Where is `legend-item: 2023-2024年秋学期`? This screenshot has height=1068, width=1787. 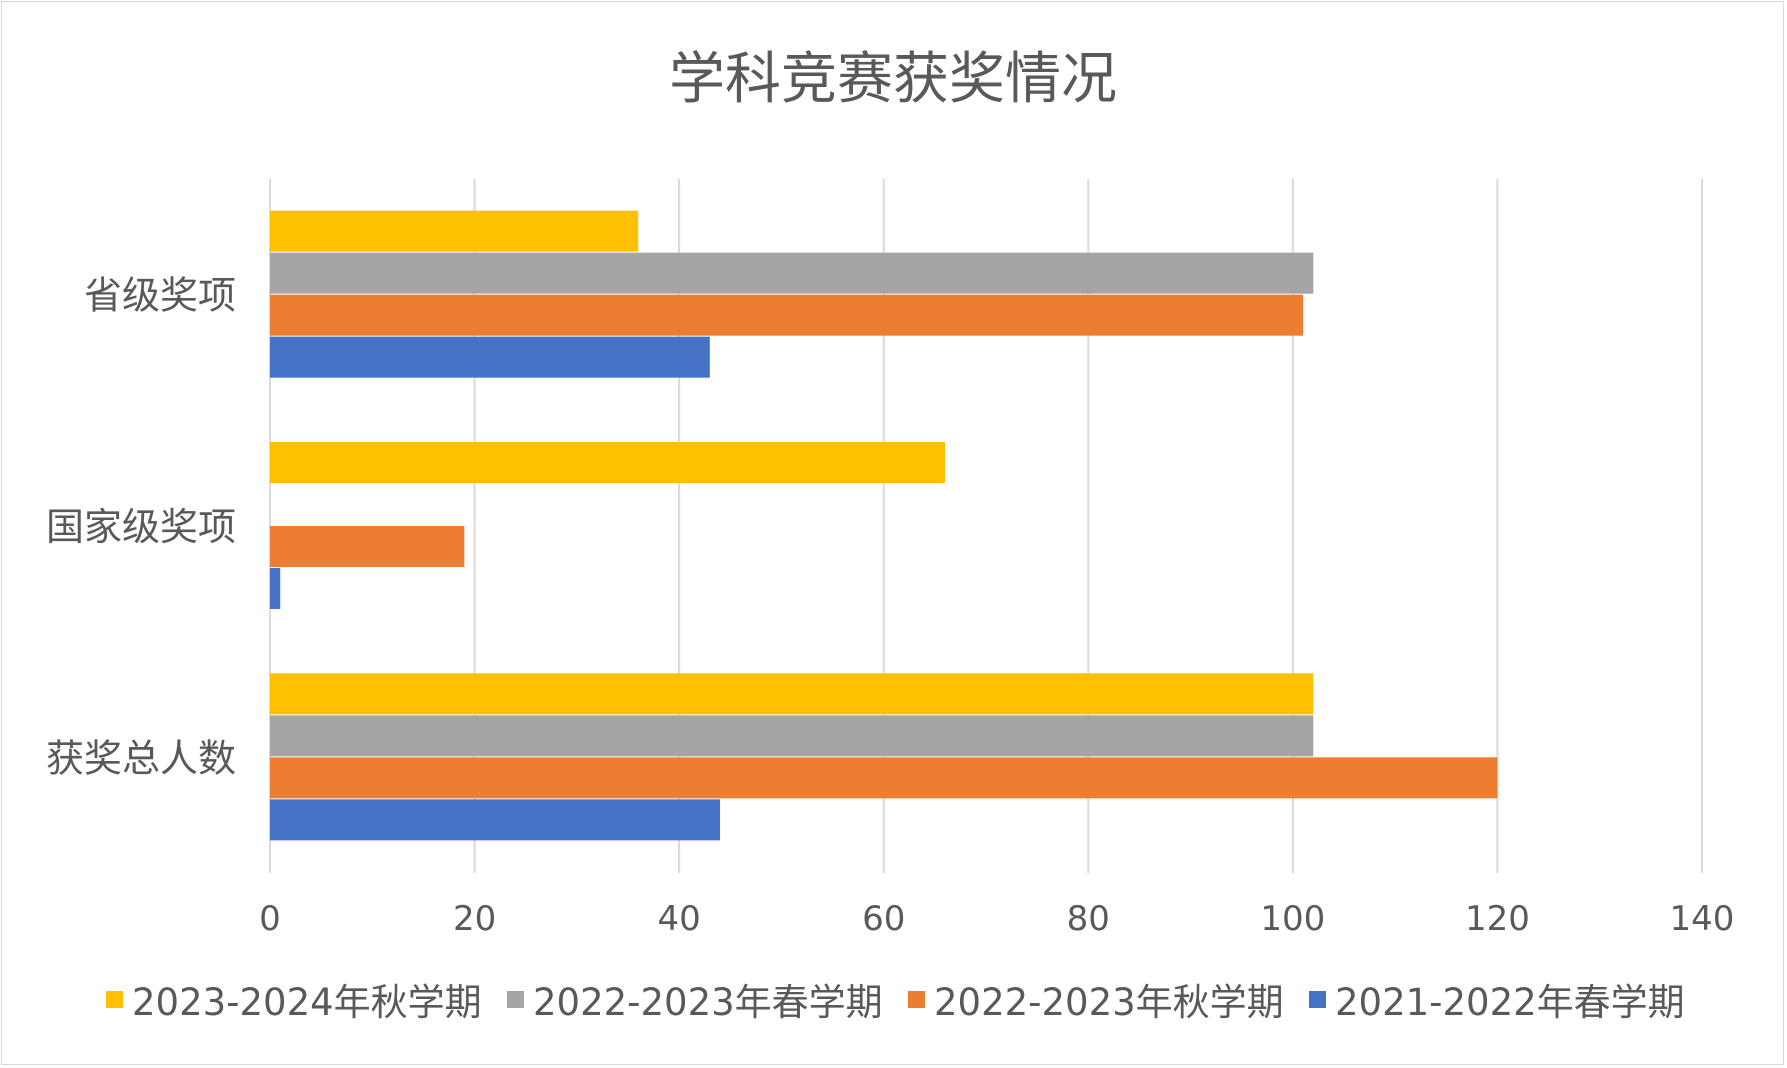 legend-item: 2023-2024年秋学期 is located at coordinates (294, 1002).